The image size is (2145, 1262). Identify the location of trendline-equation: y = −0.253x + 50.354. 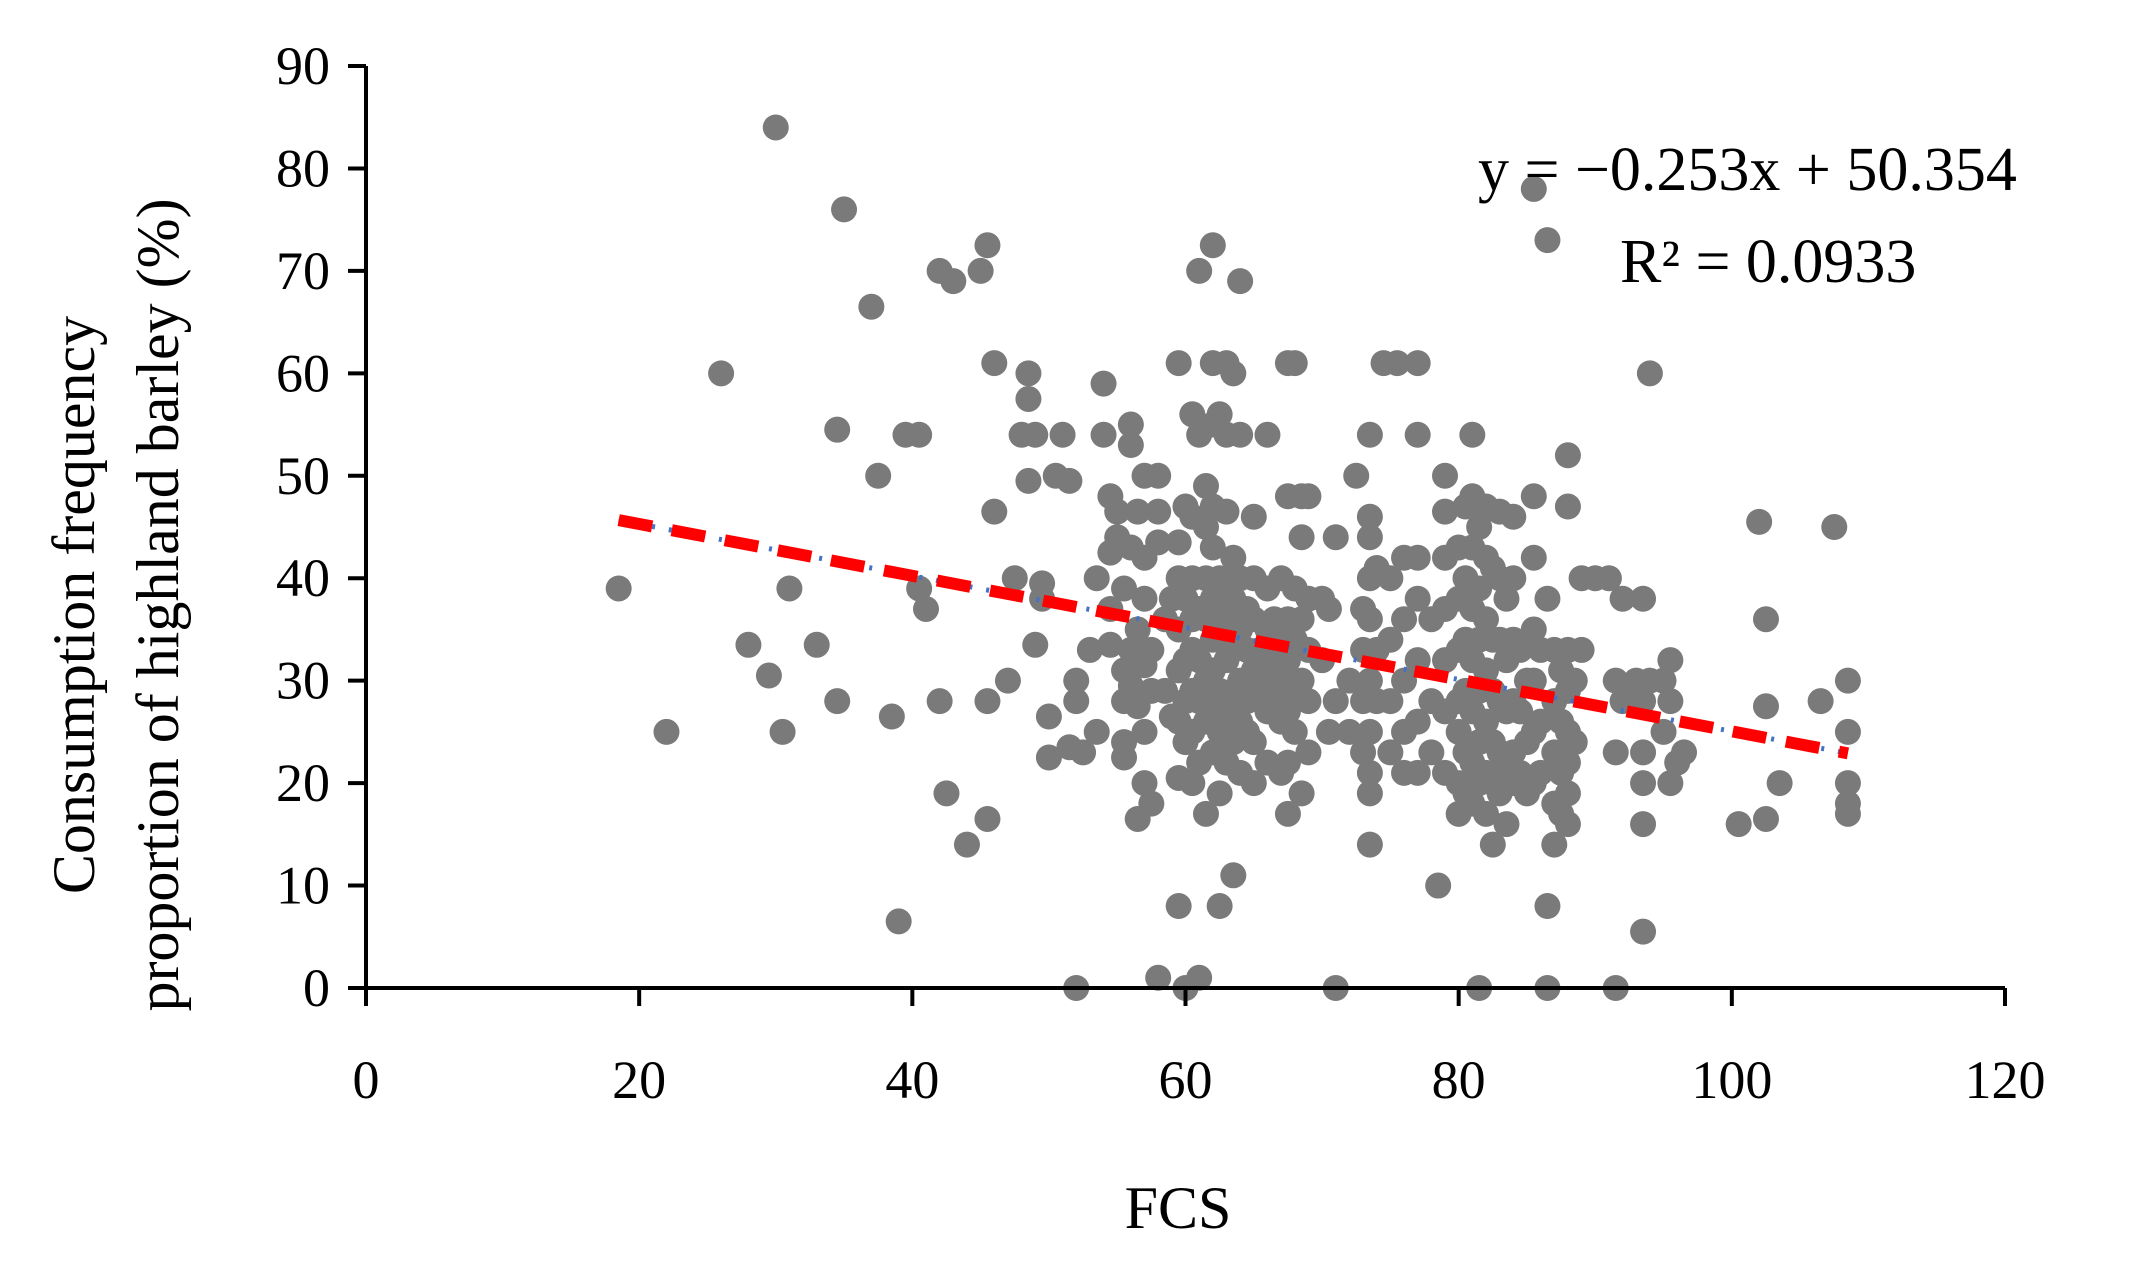
(1747, 170).